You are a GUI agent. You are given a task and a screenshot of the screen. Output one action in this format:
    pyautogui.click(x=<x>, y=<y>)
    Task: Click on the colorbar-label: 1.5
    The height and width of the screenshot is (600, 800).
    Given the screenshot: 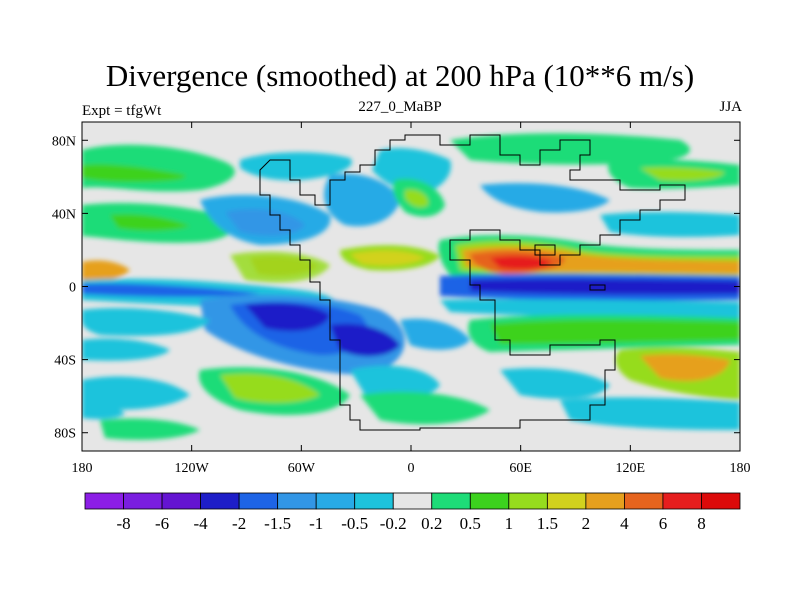 What is the action you would take?
    pyautogui.click(x=547, y=523)
    